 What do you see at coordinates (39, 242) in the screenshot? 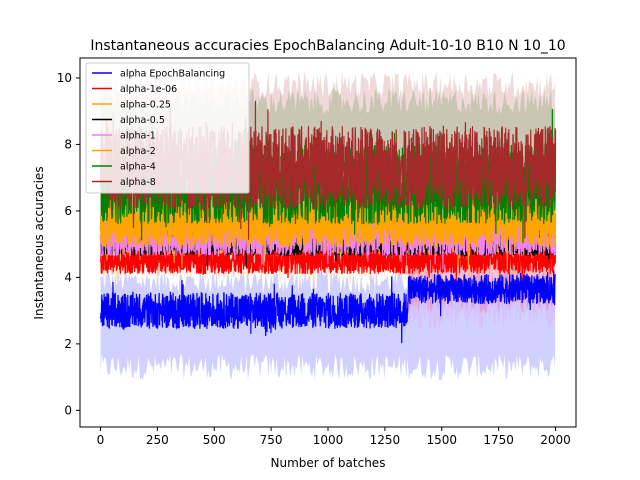
I see `y-axis-label: Instantaneous accuracies` at bounding box center [39, 242].